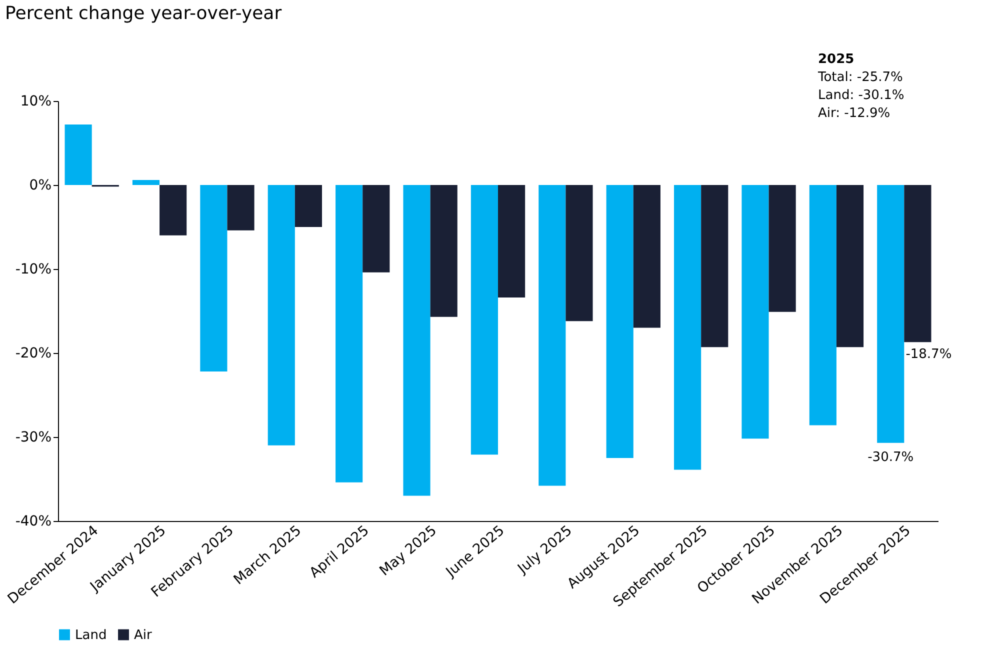 The height and width of the screenshot is (651, 987). Describe the element at coordinates (836, 59) in the screenshot. I see `text: 2025` at that location.